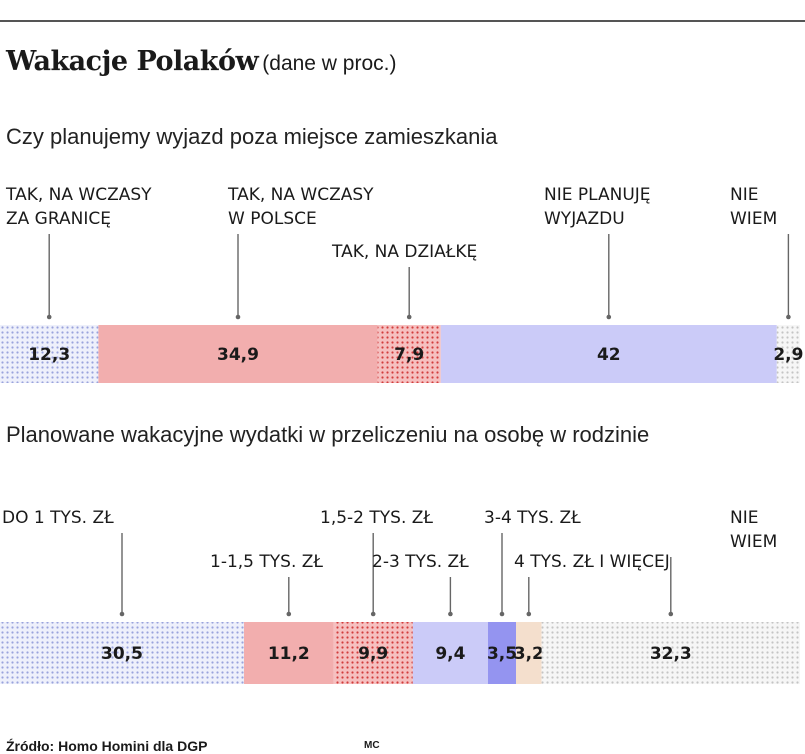 This screenshot has height=754, width=805. I want to click on value-label: 32,3, so click(671, 654).